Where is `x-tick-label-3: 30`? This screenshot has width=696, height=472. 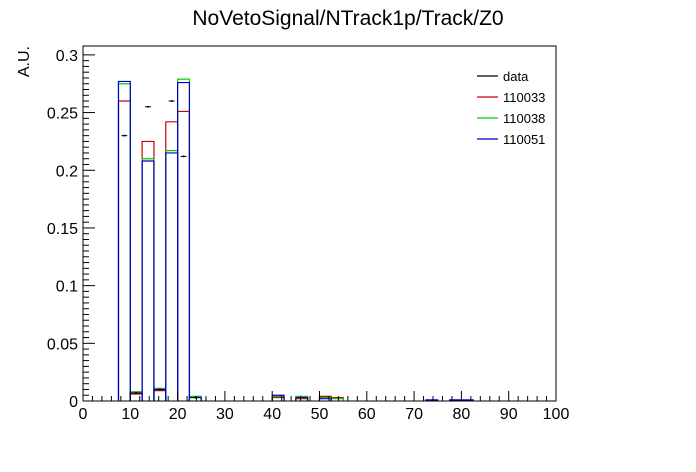
x-tick-label-3: 30 is located at coordinates (225, 414).